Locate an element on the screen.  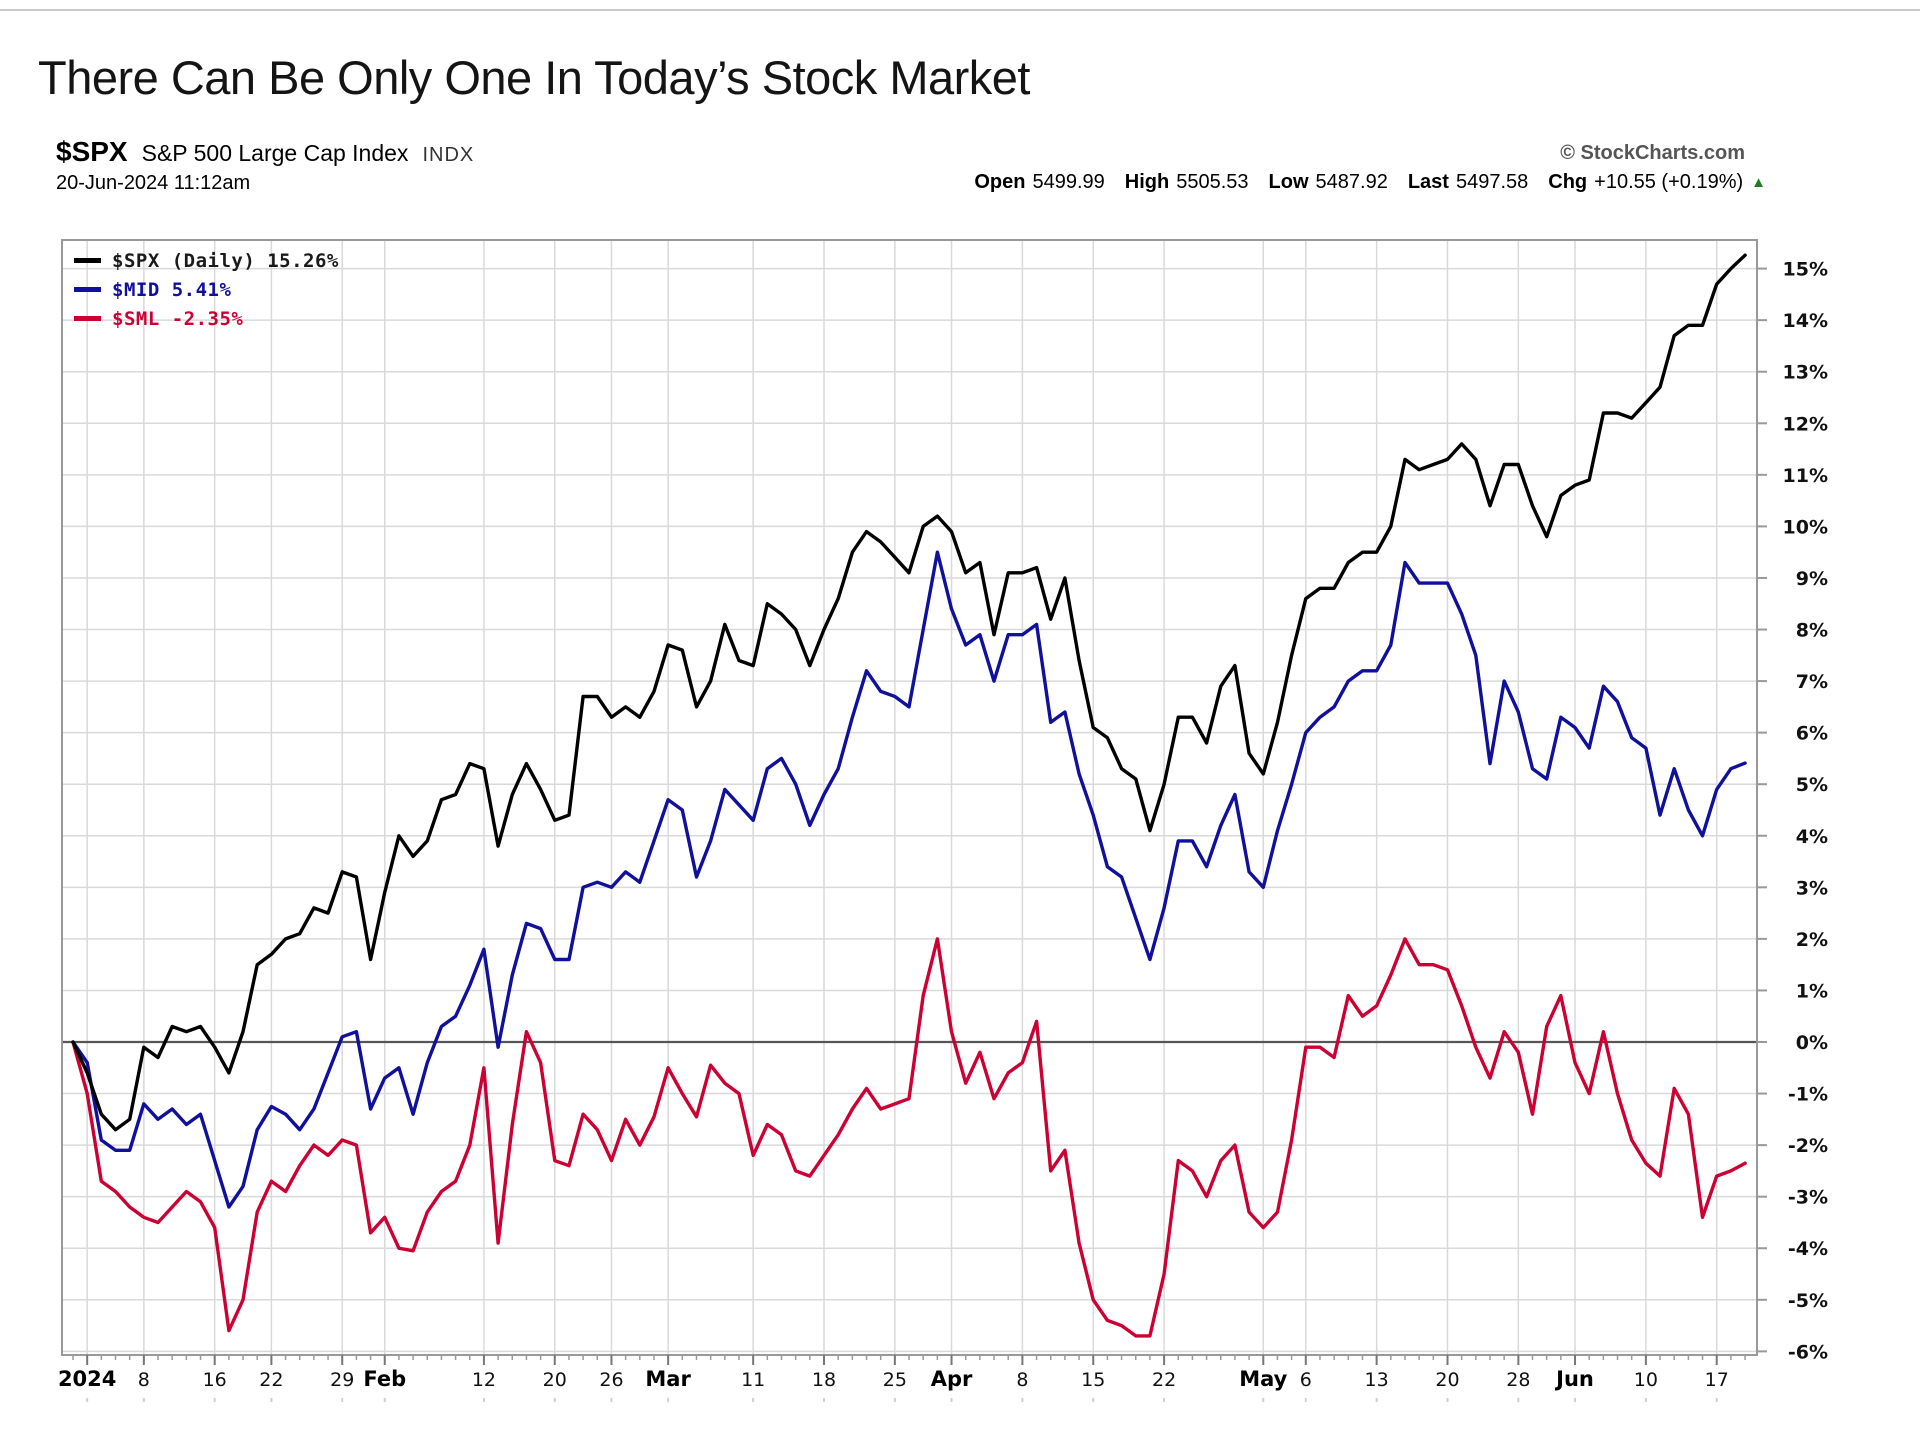
exchange-label: INDX is located at coordinates (448, 155).